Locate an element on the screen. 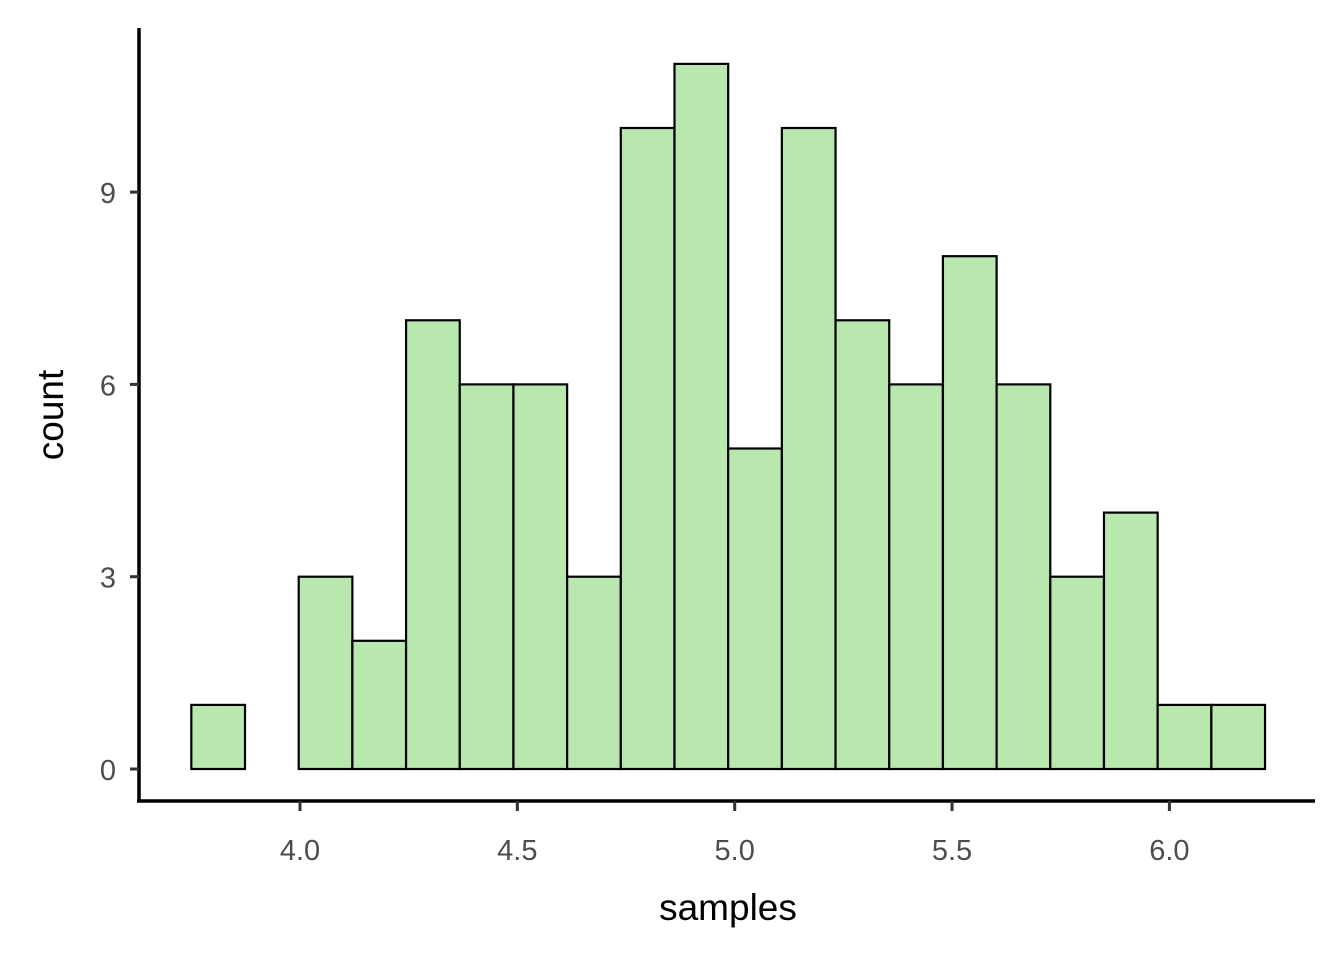 The image size is (1344, 960). x-tick-label: 4.5 is located at coordinates (517, 851).